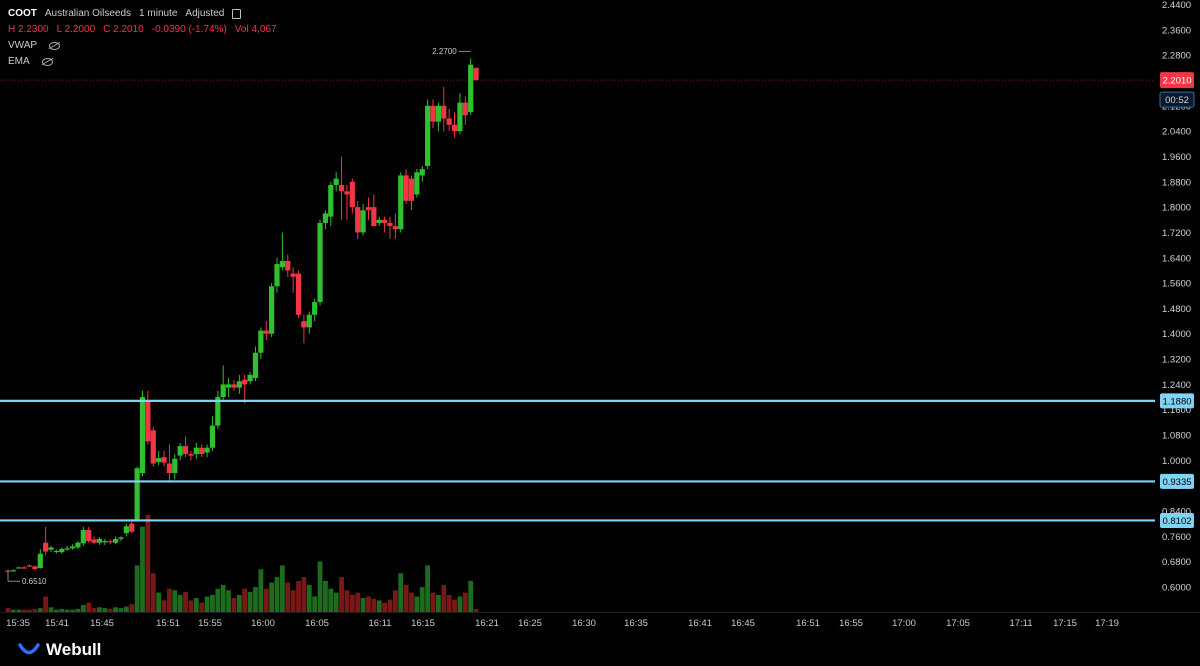 Image resolution: width=1200 pixels, height=666 pixels. I want to click on settings-icon, so click(237, 14).